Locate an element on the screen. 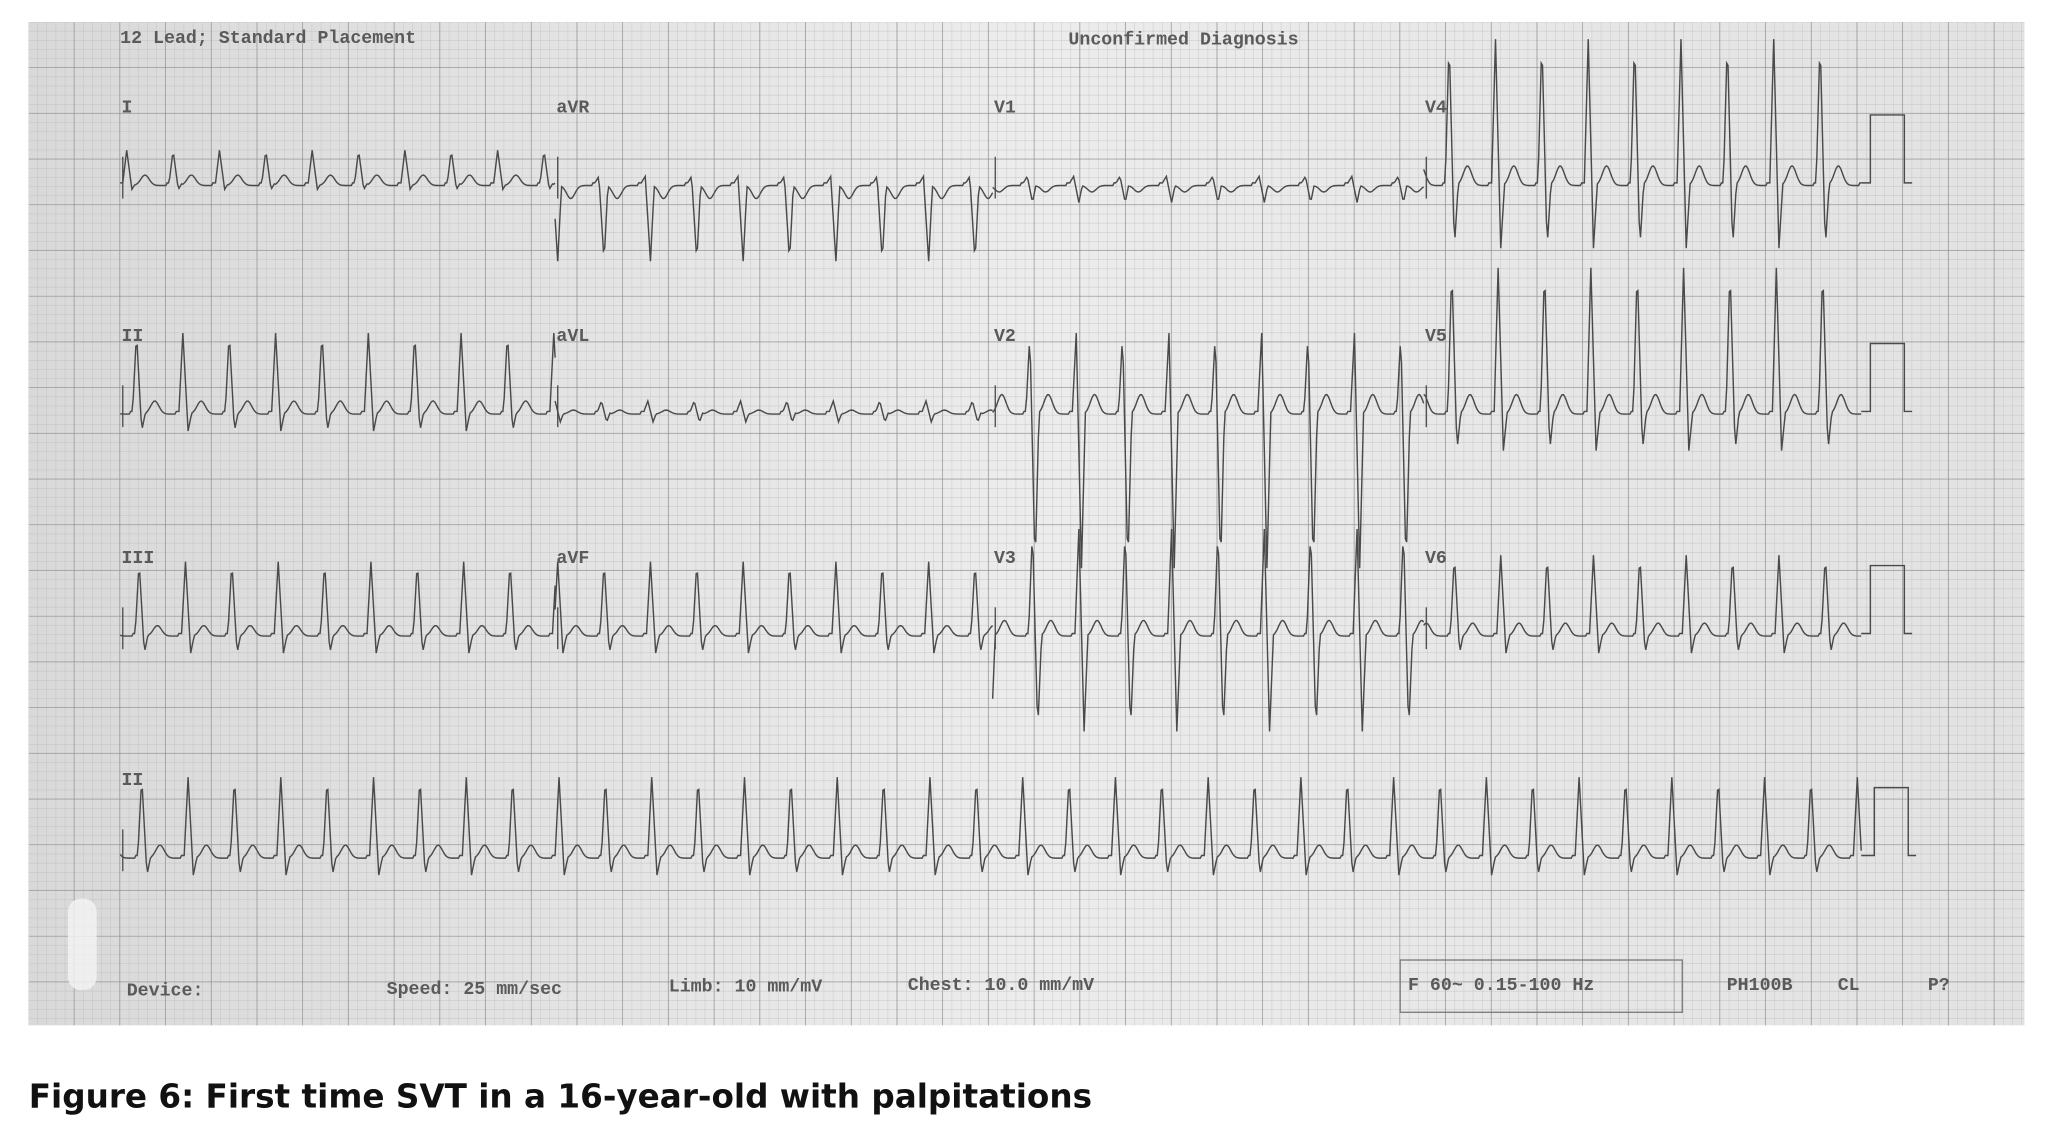 Image resolution: width=2048 pixels, height=1134 pixels. lead-label: aVF is located at coordinates (572, 559).